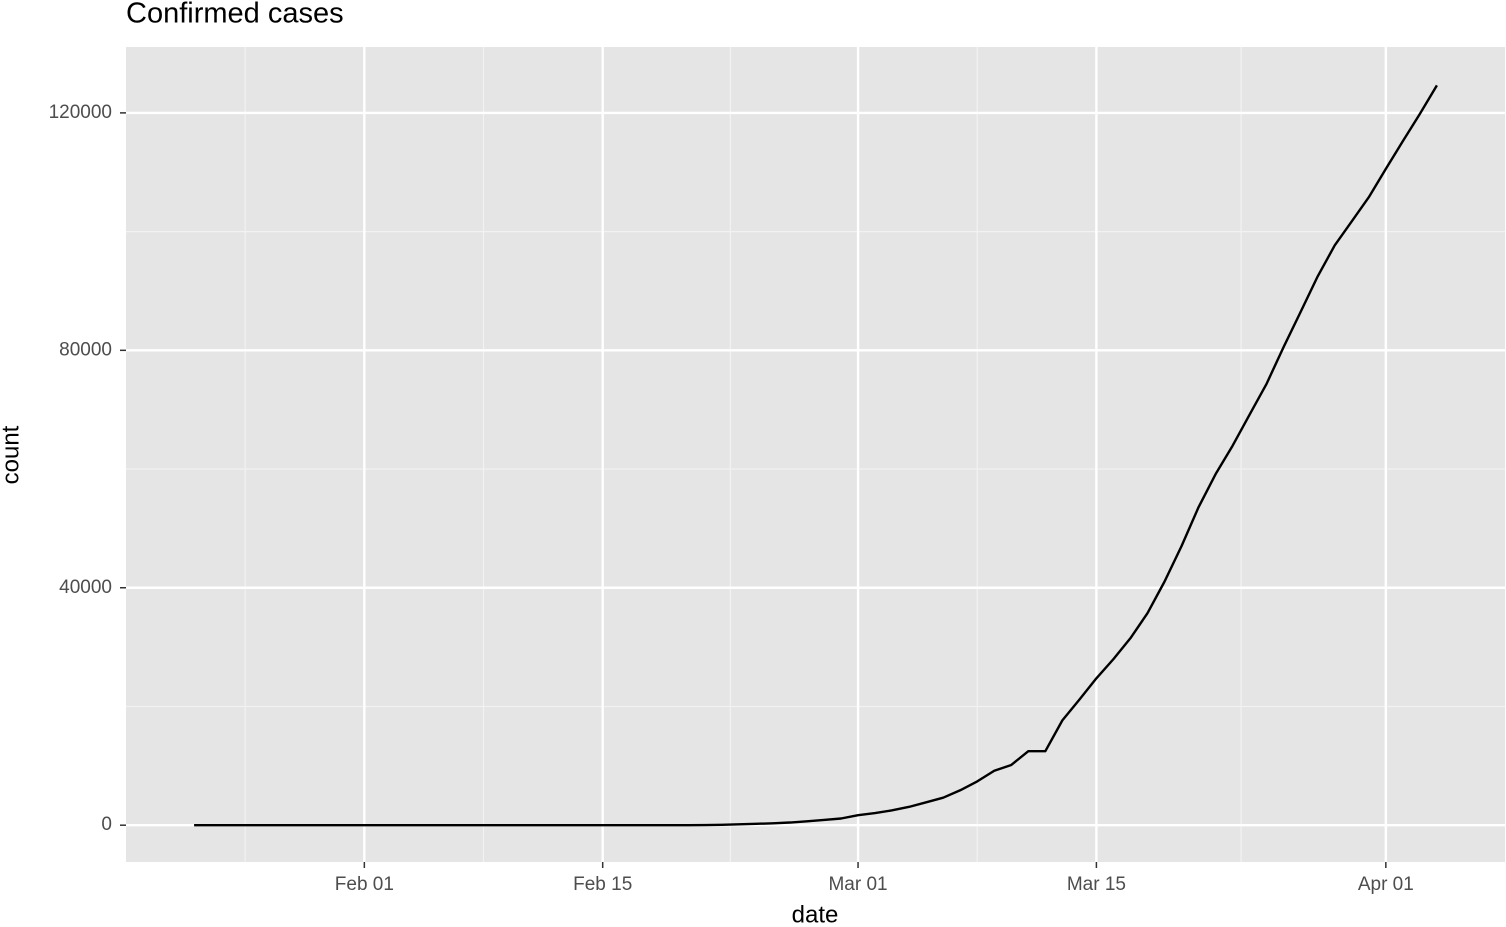 The width and height of the screenshot is (1506, 927). Describe the element at coordinates (85, 587) in the screenshot. I see `y-tick-label: 40000` at that location.